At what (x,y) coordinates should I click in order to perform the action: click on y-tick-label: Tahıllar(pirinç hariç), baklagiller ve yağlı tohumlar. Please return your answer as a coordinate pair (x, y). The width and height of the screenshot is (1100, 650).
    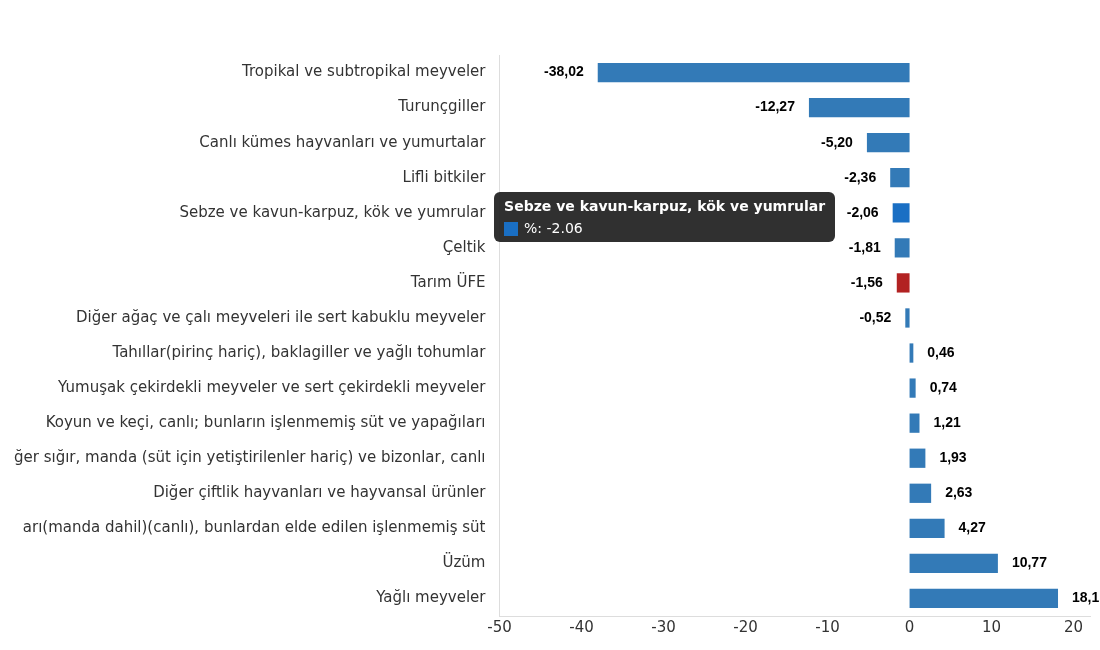
    Looking at the image, I should click on (299, 351).